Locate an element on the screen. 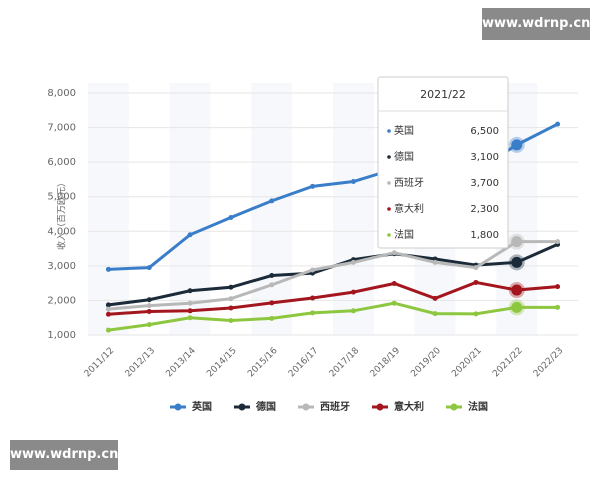  x-tick-label: 2012/13 is located at coordinates (141, 363).